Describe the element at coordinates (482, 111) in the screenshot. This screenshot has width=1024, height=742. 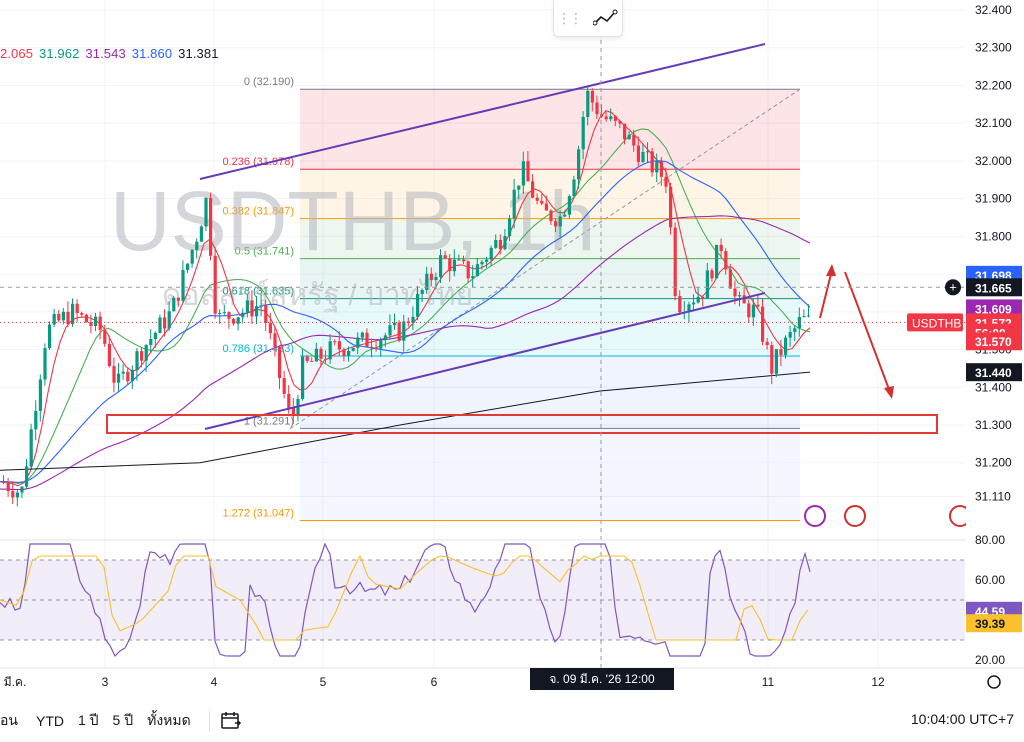
I see `channel-upper-line` at that location.